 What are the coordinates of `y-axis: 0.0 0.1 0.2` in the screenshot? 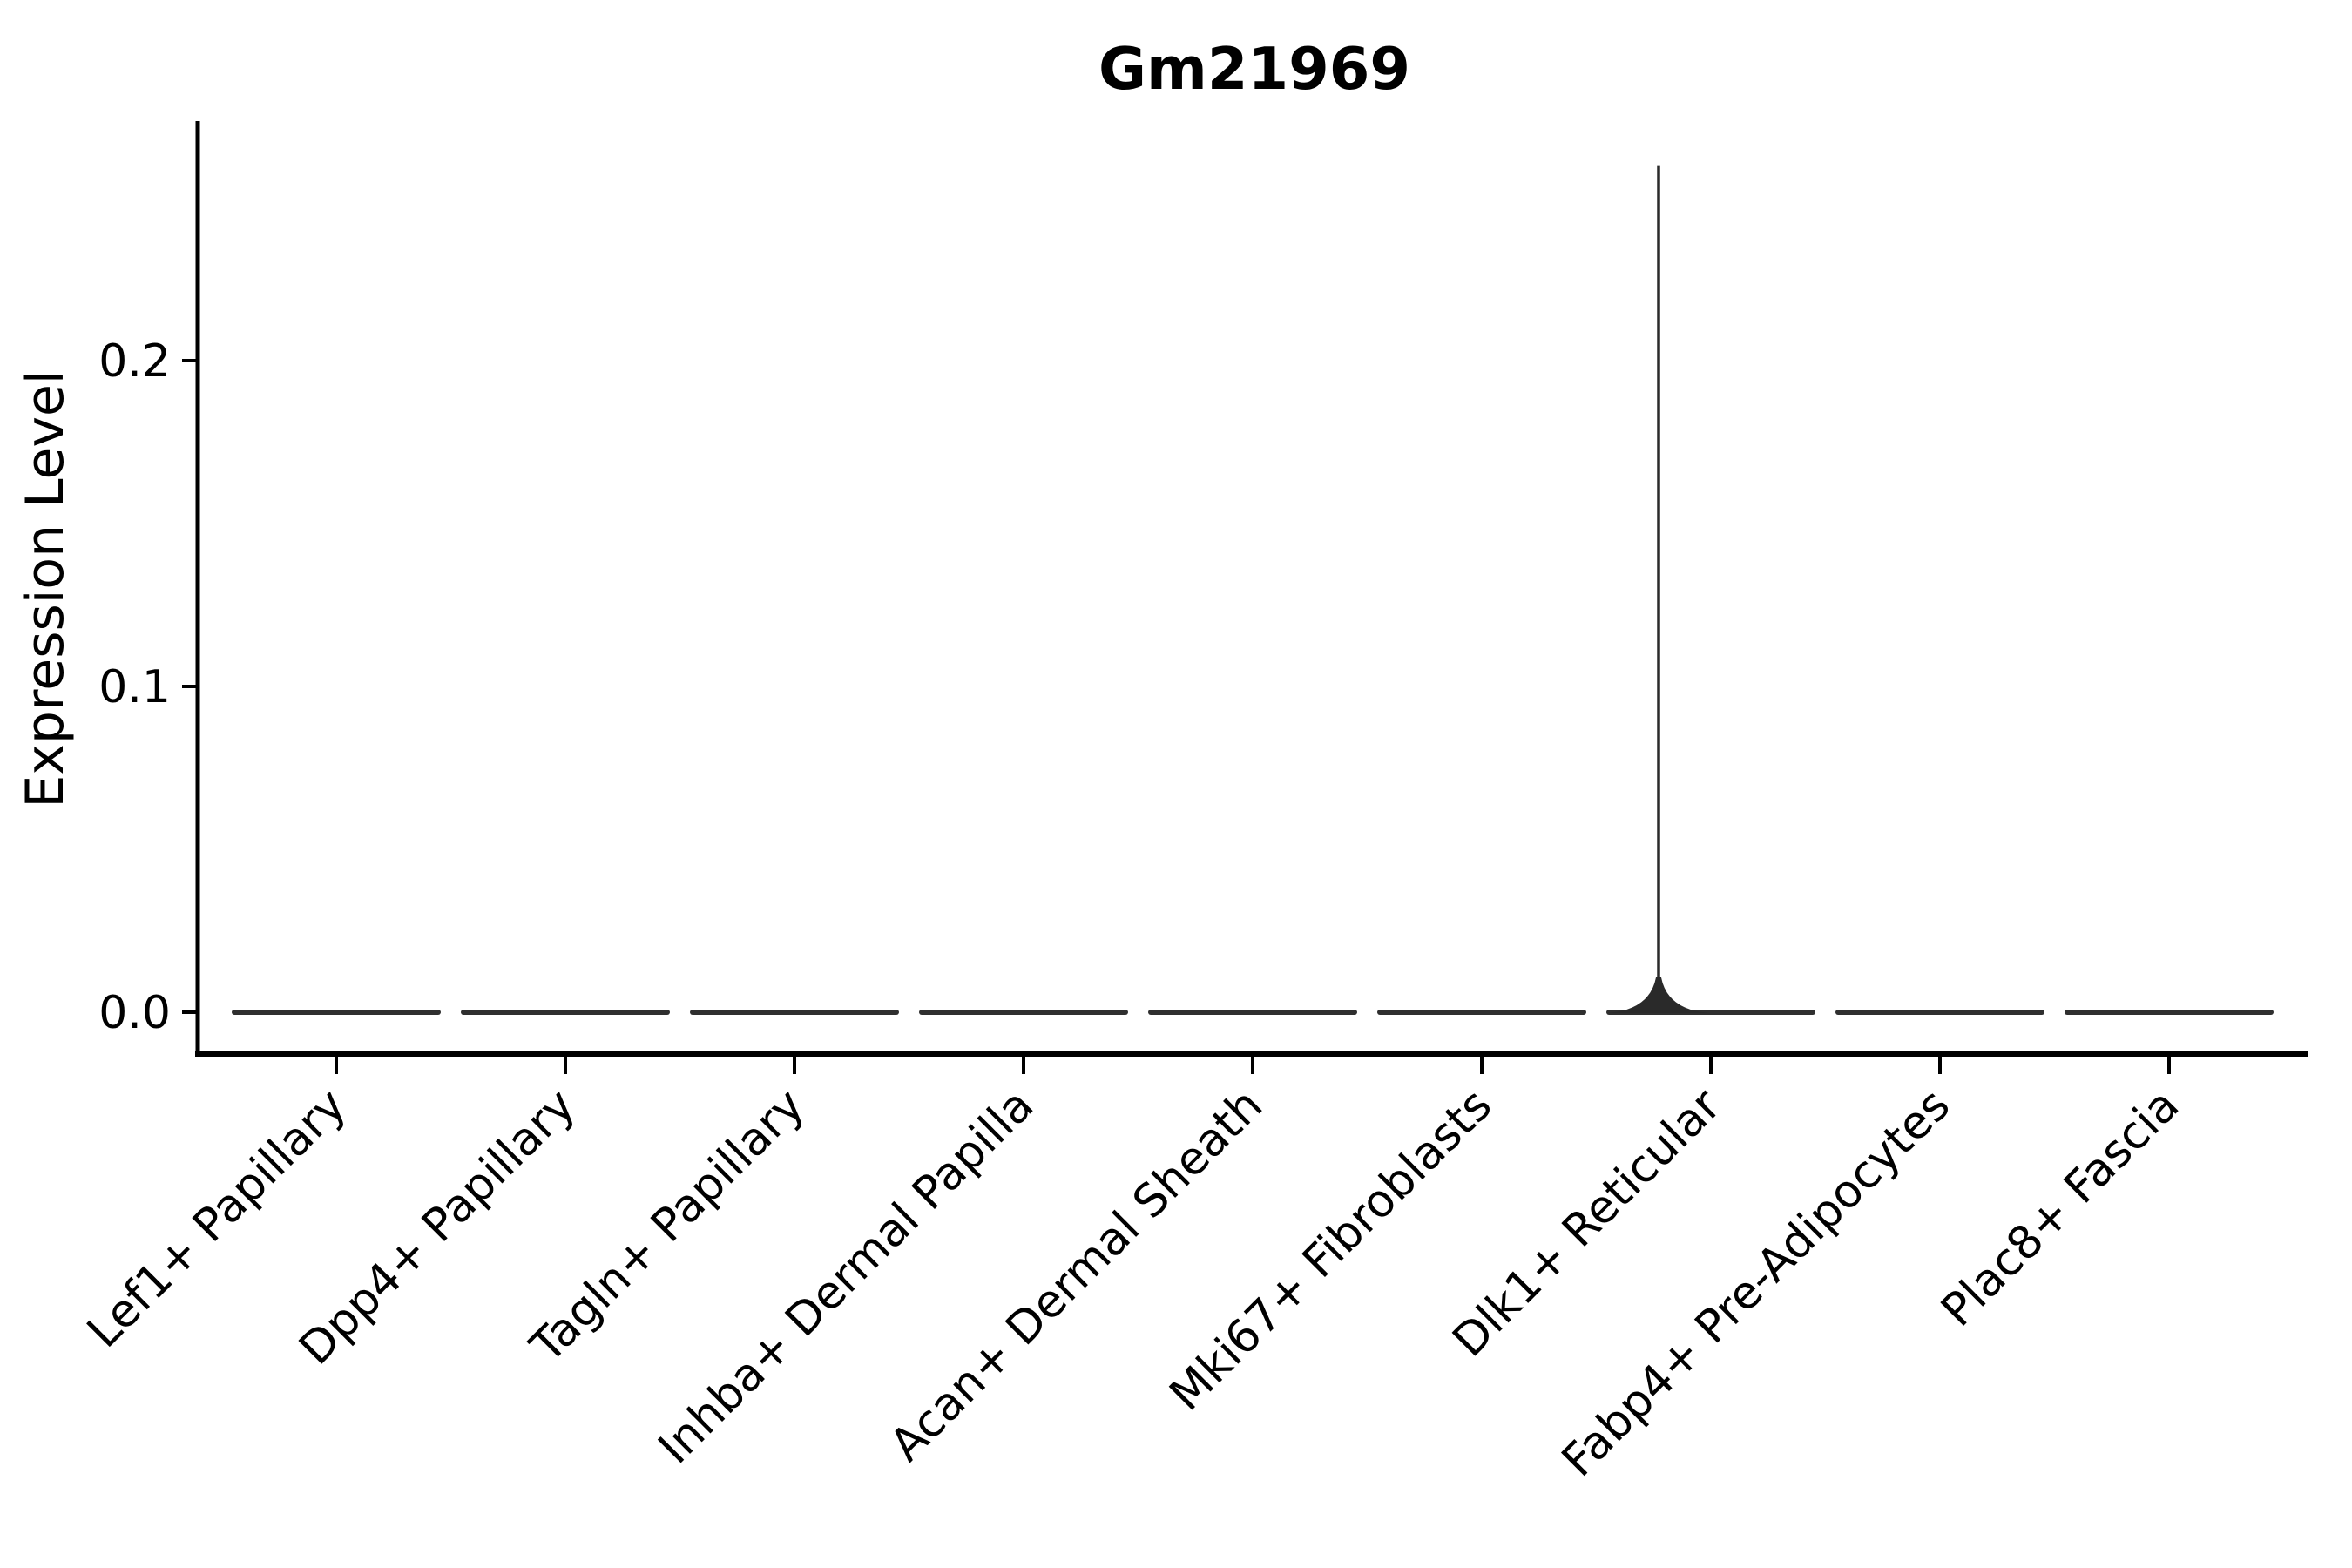 It's located at (149, 589).